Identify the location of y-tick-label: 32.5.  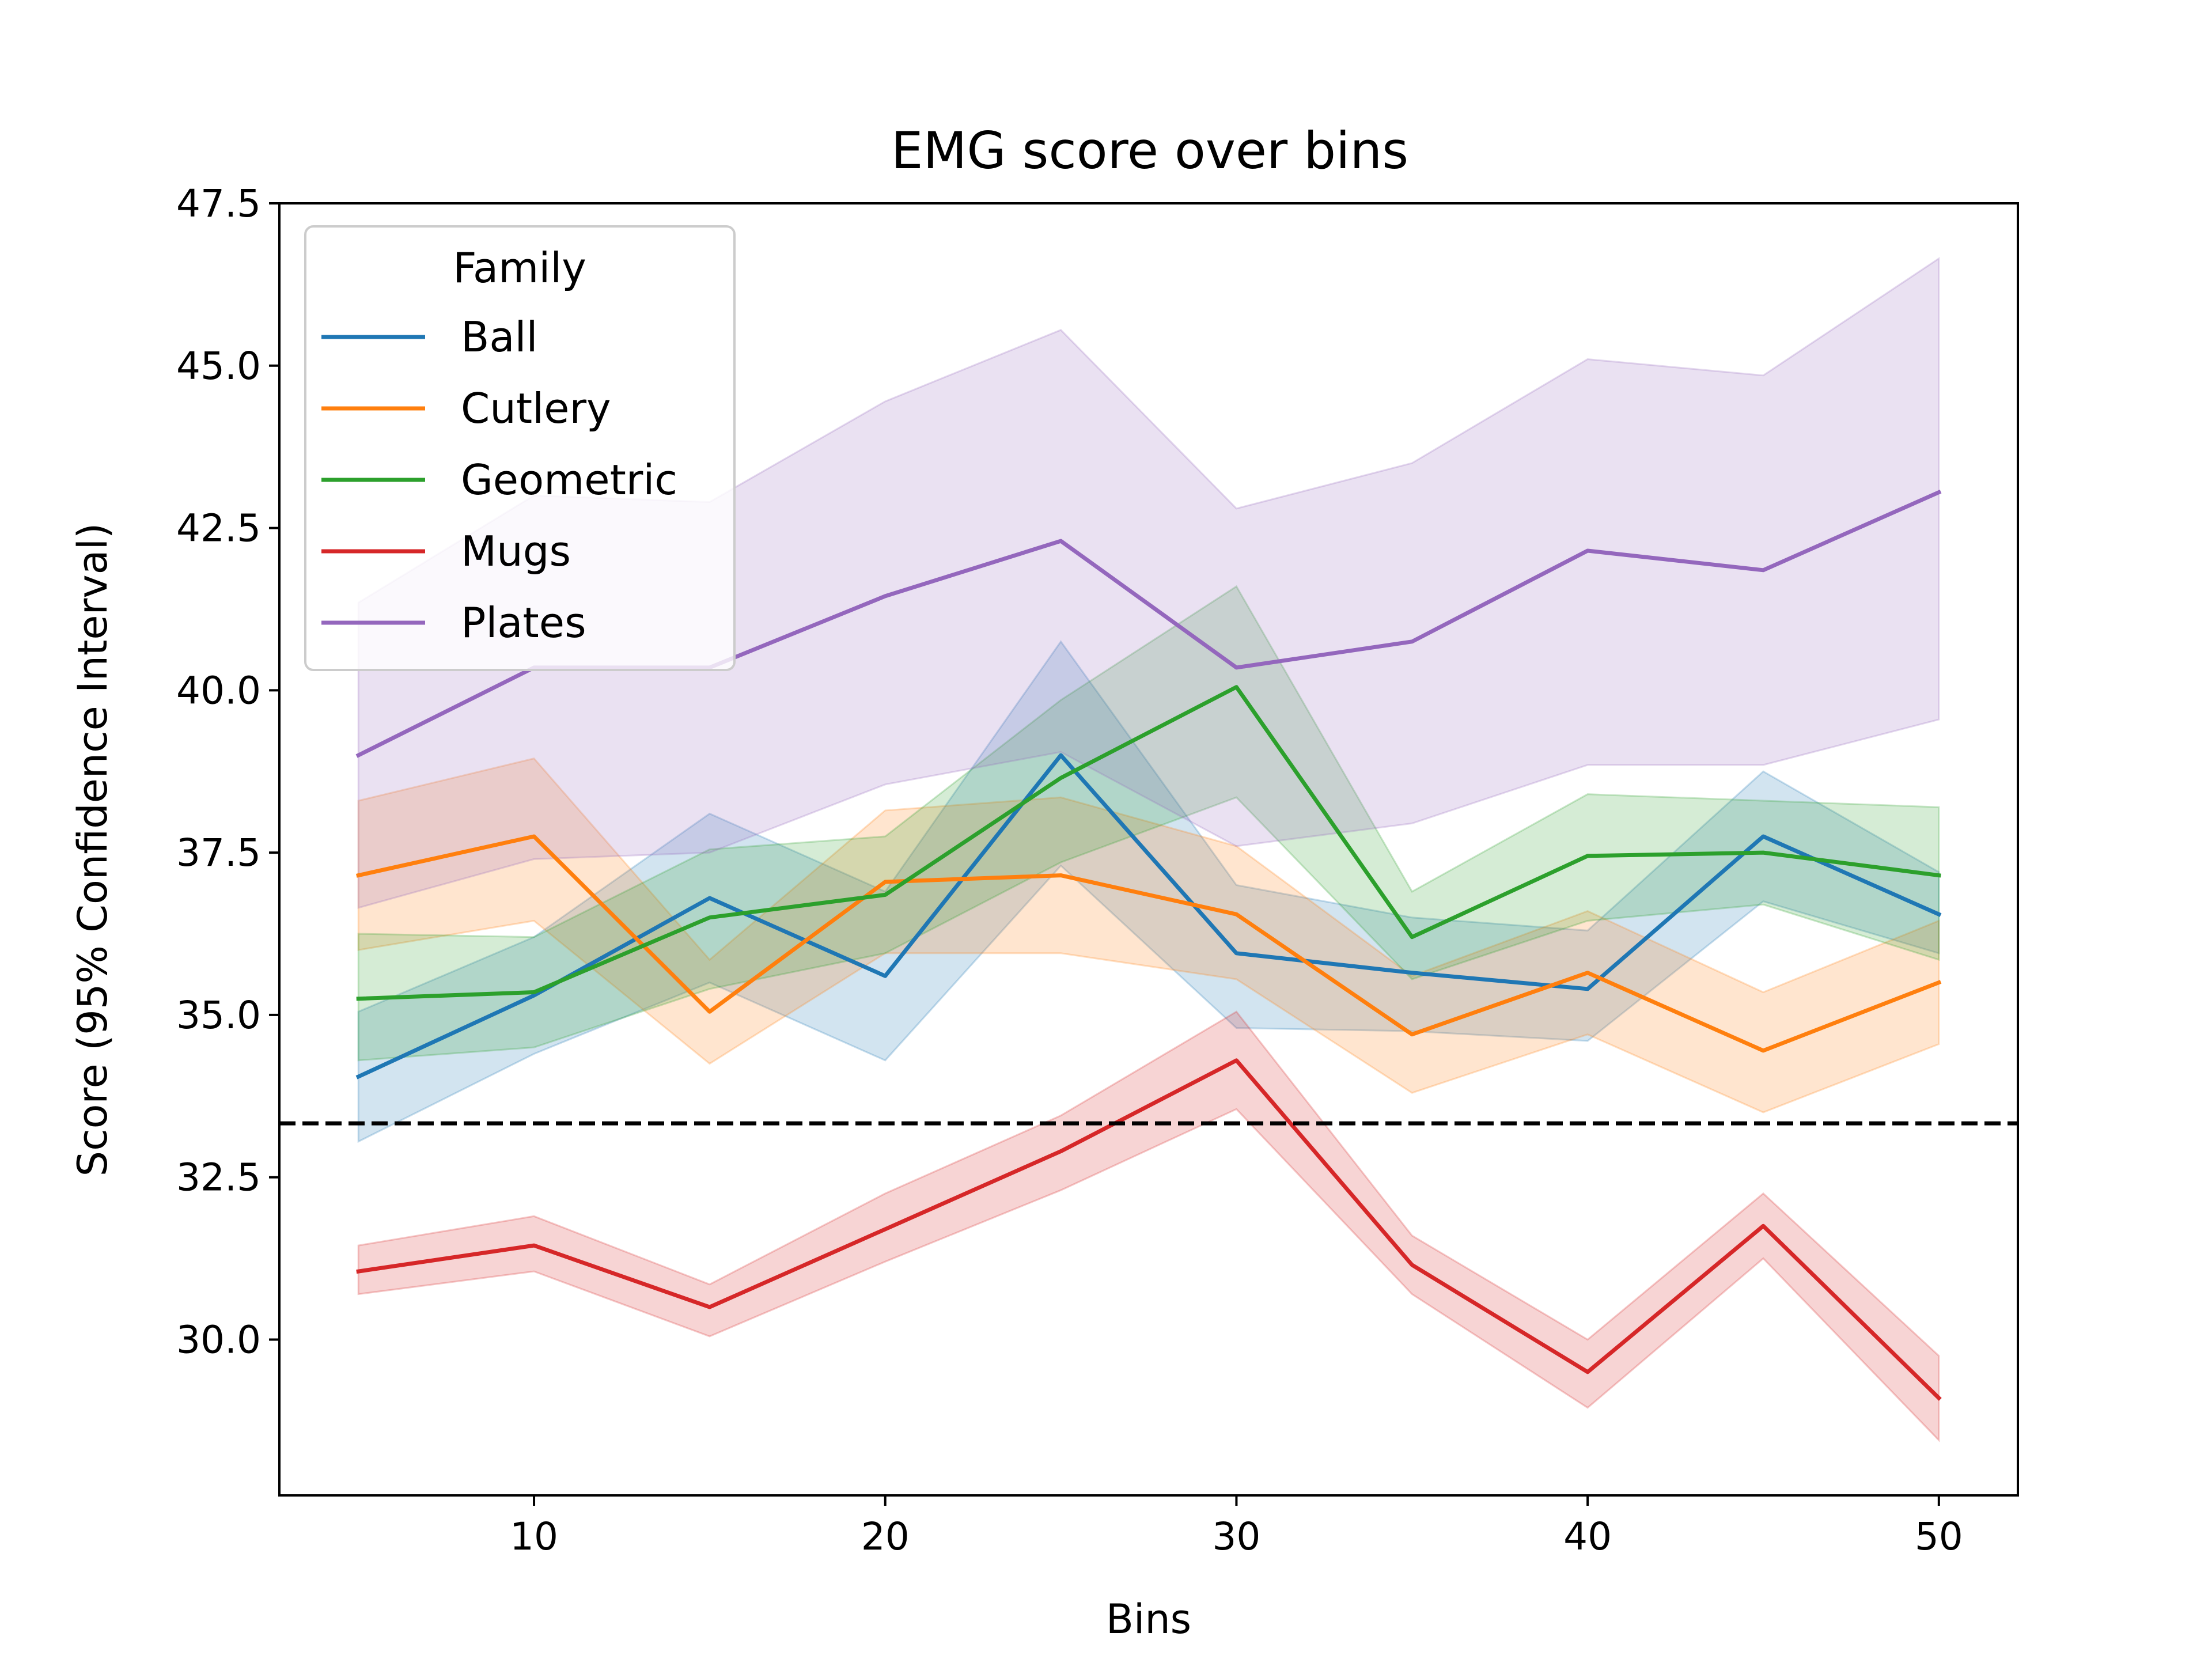
(218, 1178).